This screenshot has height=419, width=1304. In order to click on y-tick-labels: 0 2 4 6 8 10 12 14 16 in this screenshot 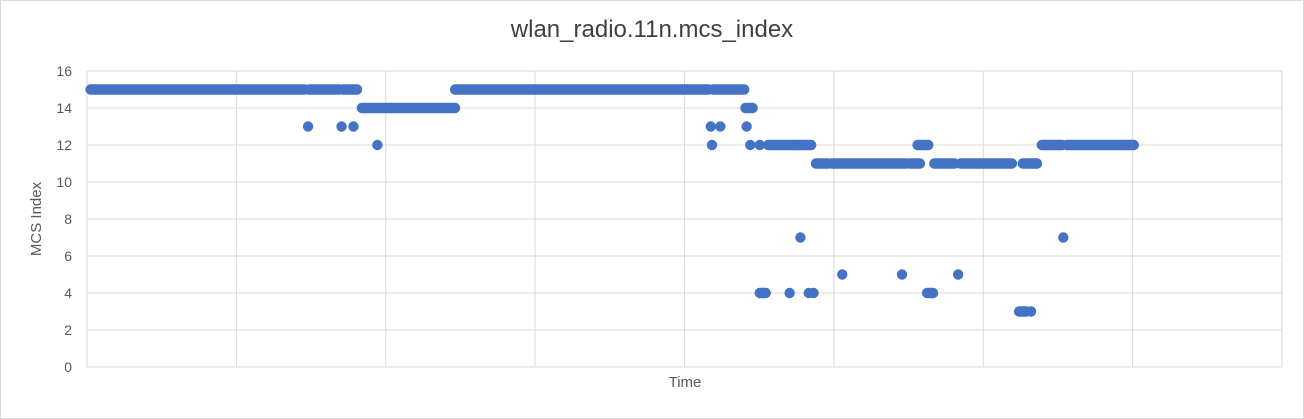, I will do `click(64, 219)`.